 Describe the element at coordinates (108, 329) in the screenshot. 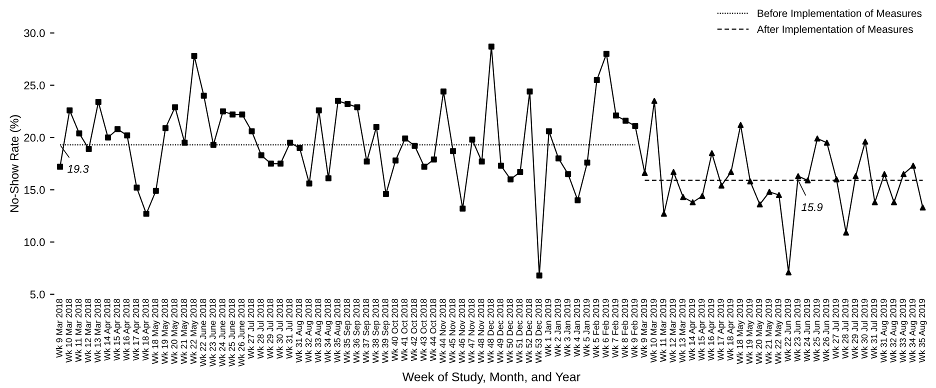

I see `x-tick-label: Wk 14 Apr 2018` at that location.